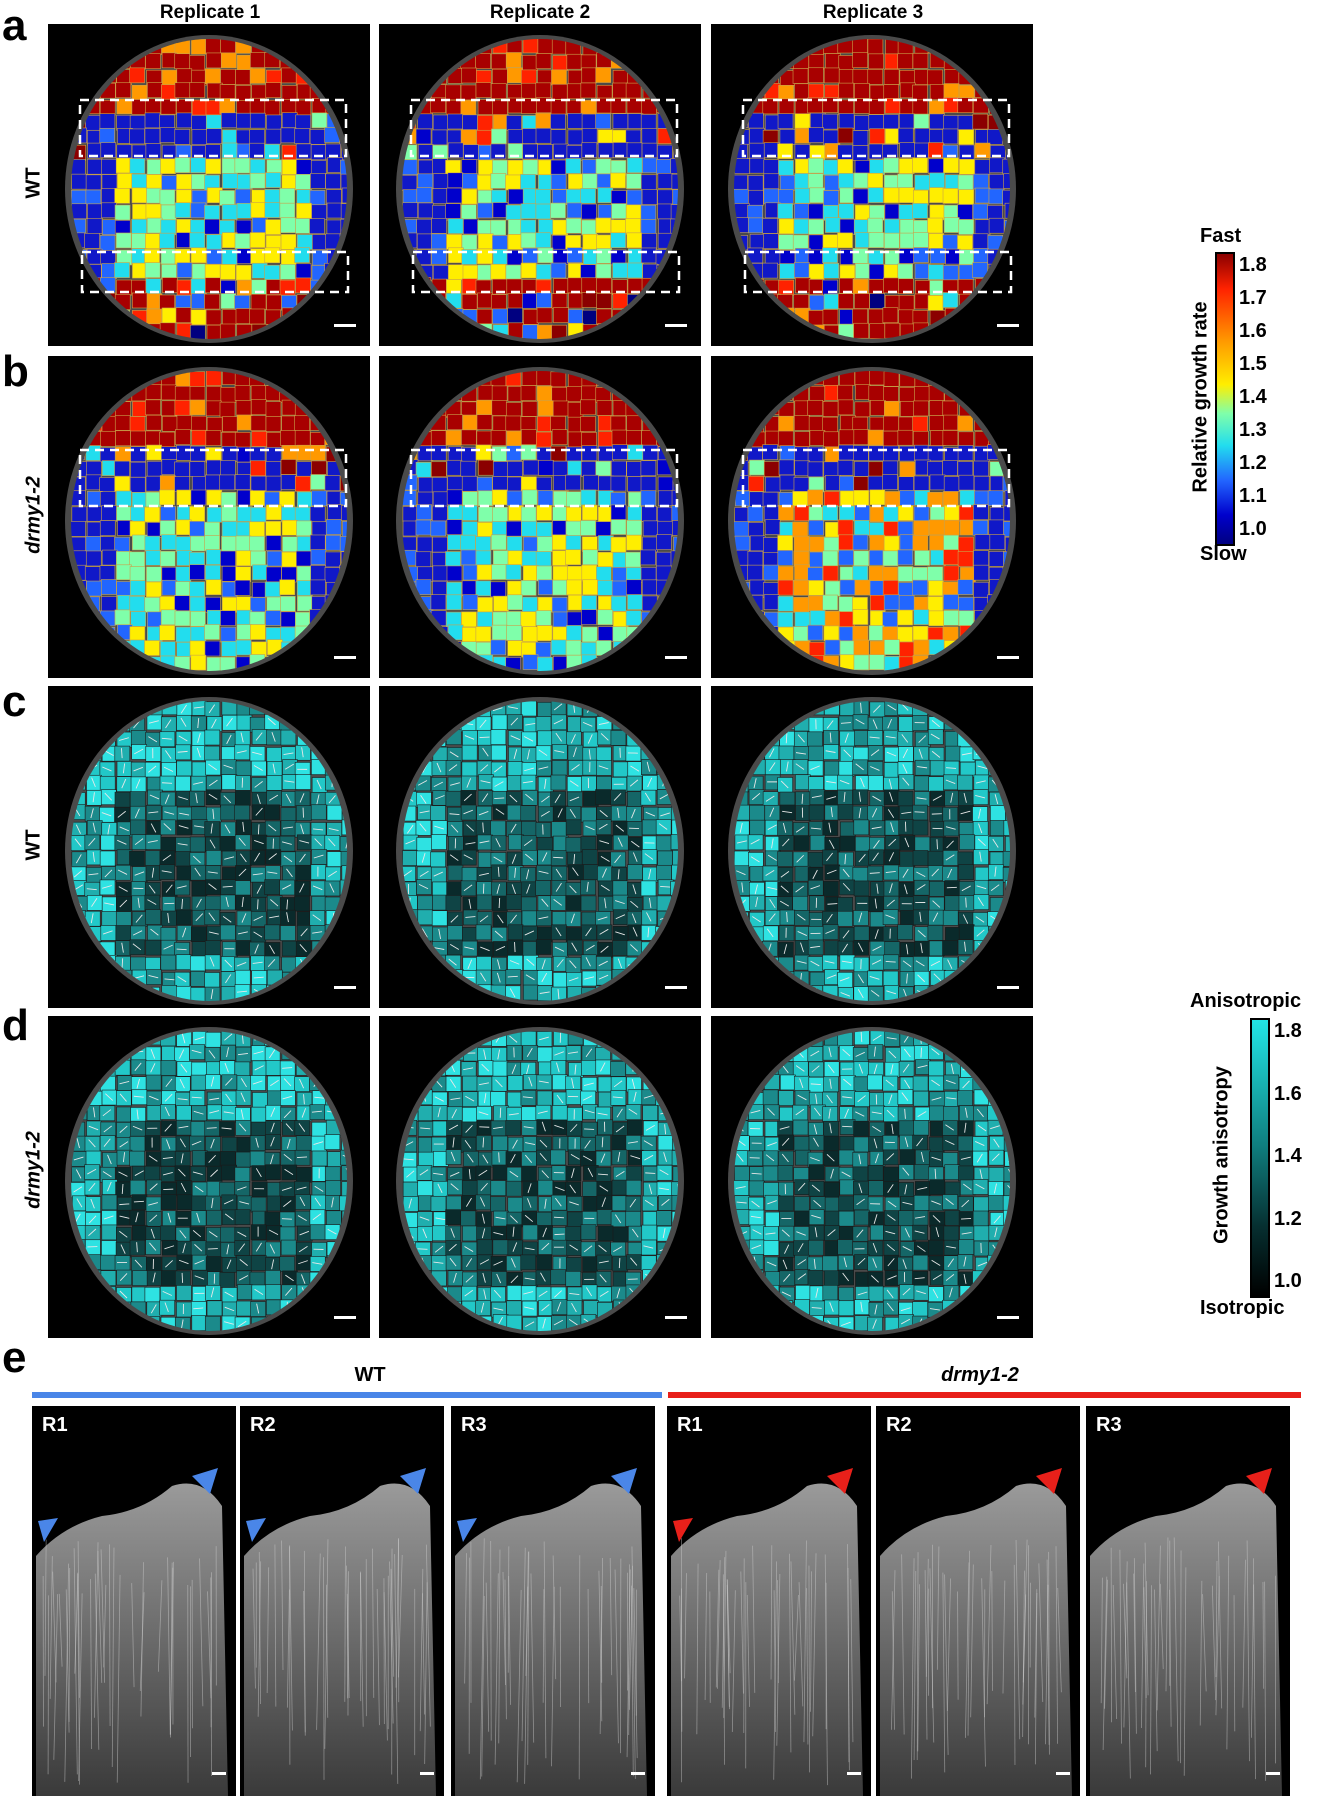 The height and width of the screenshot is (1800, 1324). I want to click on strip-bar-mutant, so click(984, 1395).